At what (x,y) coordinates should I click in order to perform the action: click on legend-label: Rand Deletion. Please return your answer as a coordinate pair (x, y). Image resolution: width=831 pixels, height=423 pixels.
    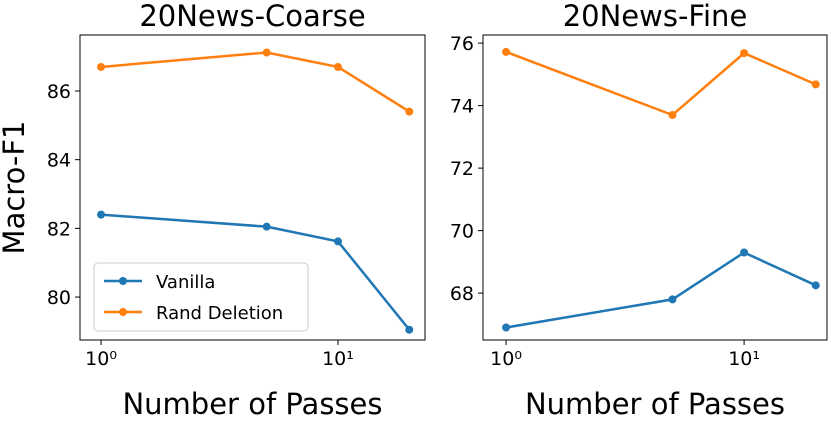
    Looking at the image, I should click on (219, 313).